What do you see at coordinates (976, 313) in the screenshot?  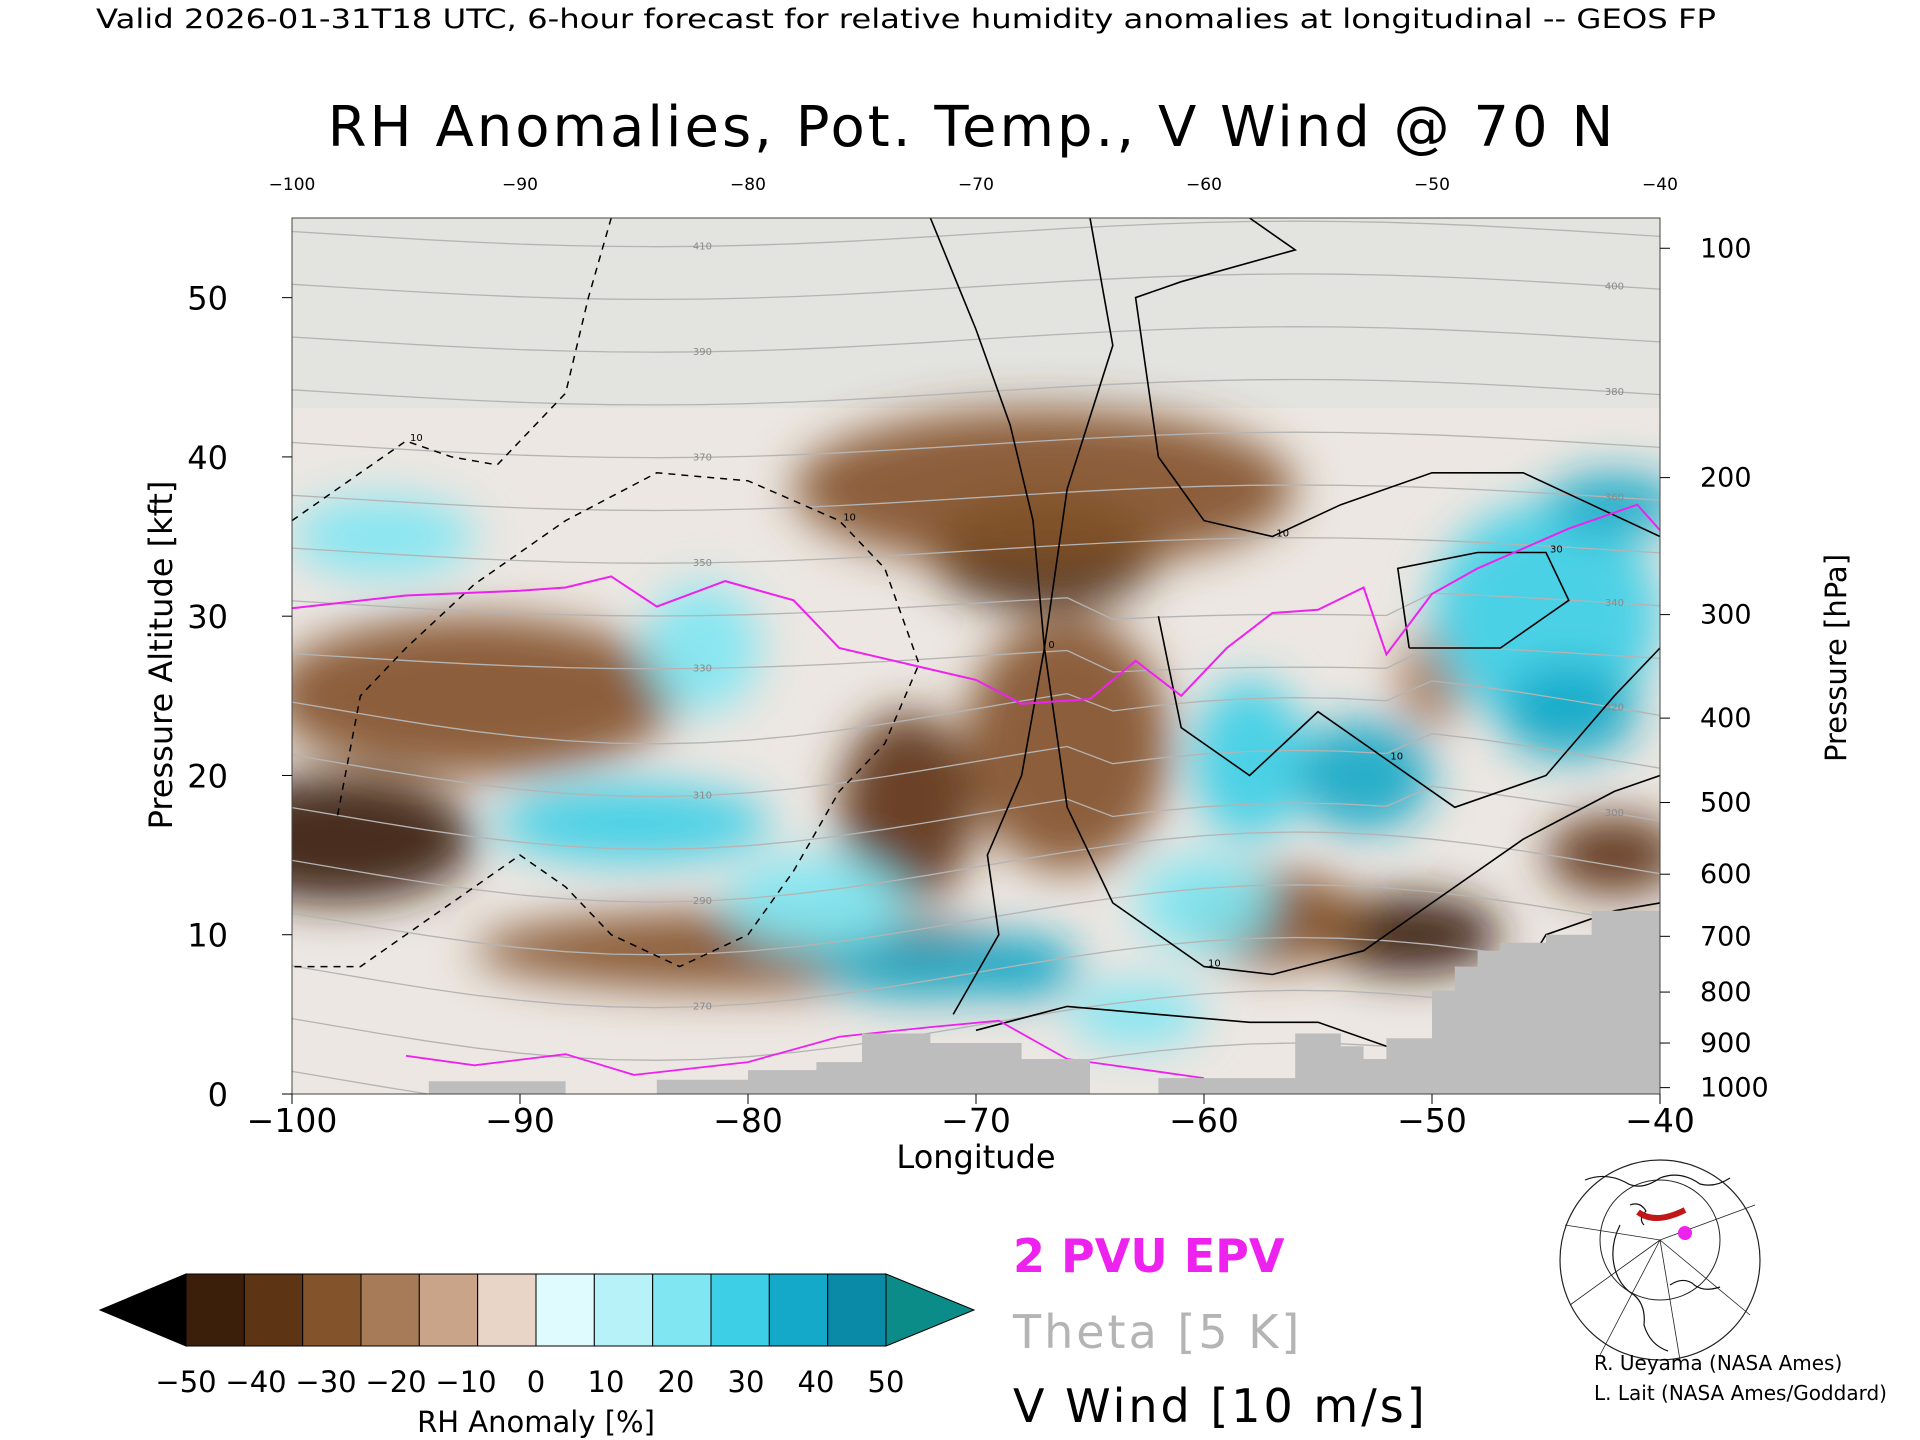 I see `upper-neutral-band` at bounding box center [976, 313].